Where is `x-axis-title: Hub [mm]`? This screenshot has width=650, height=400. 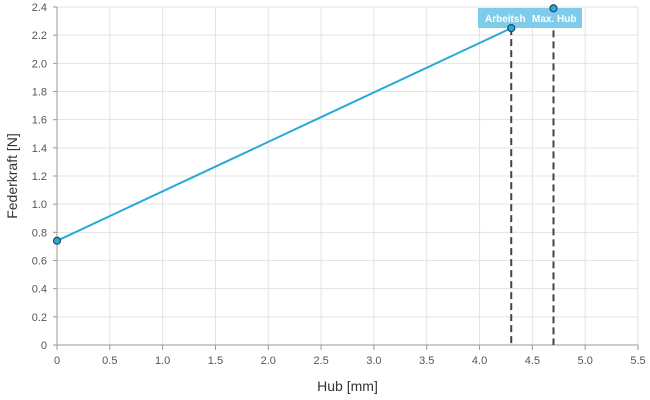
x-axis-title: Hub [mm] is located at coordinates (347, 386).